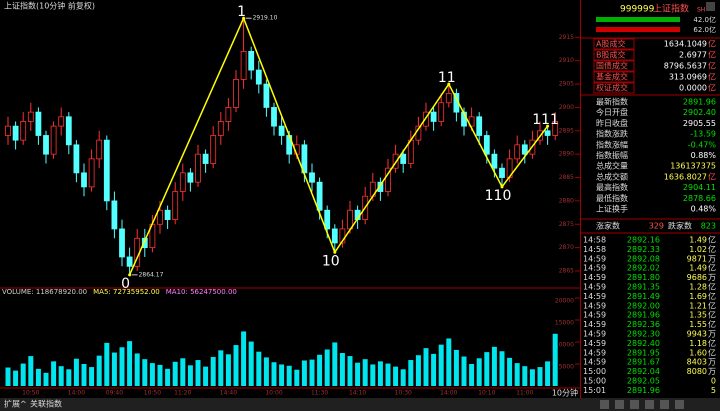 The width and height of the screenshot is (720, 411). I want to click on wave-label: 11, so click(447, 78).